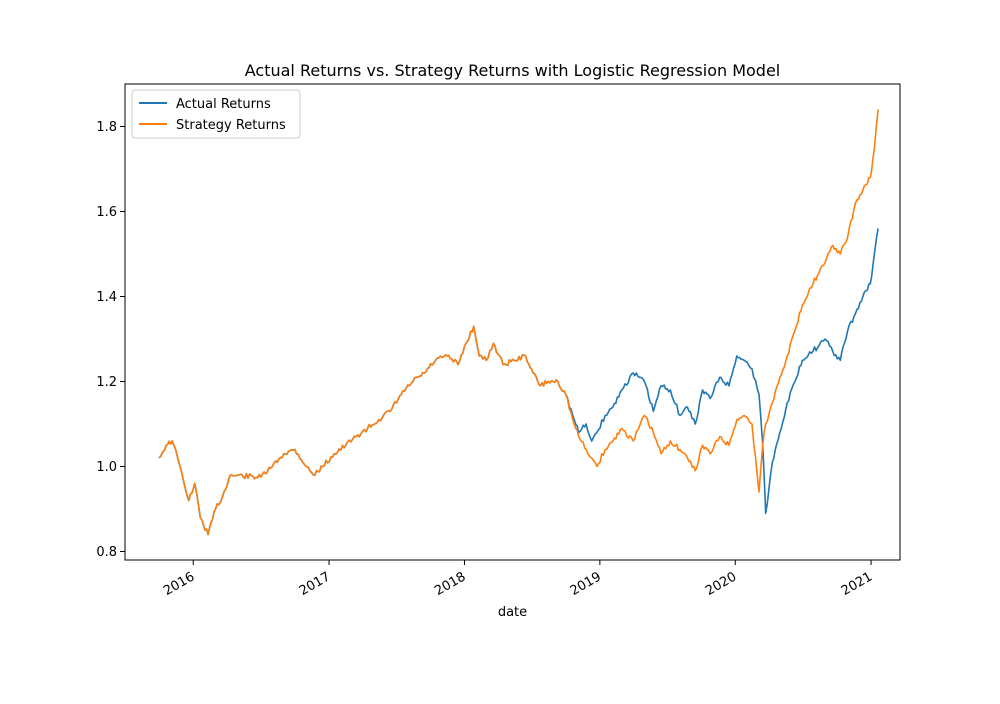  I want to click on y-tick-label: 1.8, so click(106, 127).